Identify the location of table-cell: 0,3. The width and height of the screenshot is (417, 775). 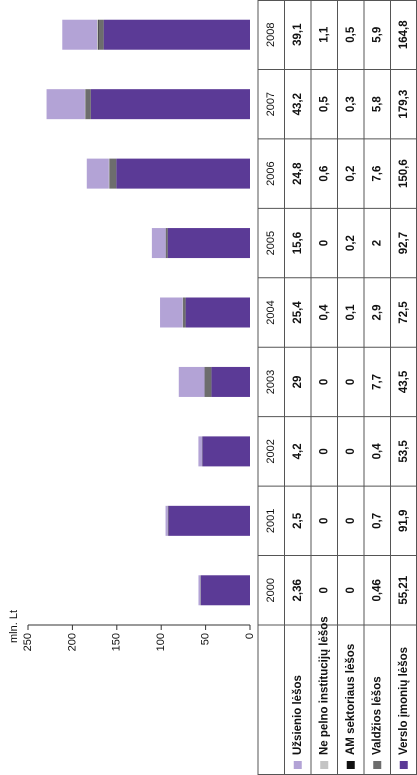
(351, 104).